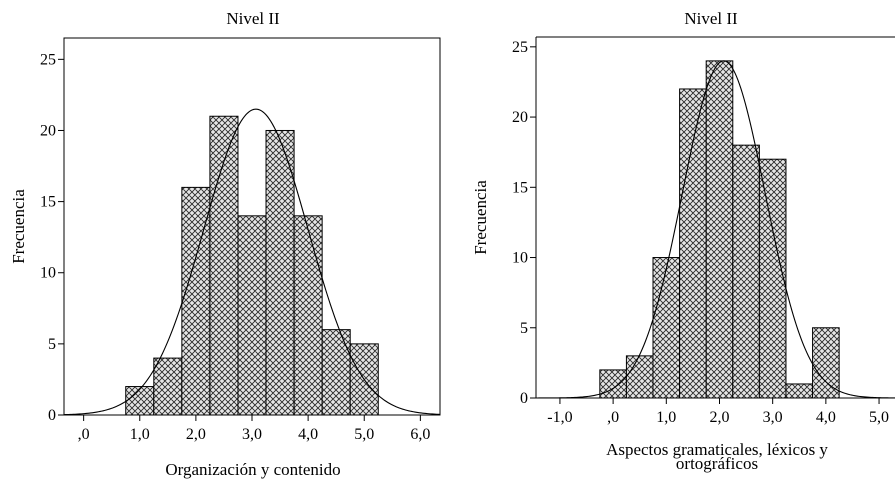 This screenshot has width=895, height=488. I want to click on x-axis-label-line: ortográficos, so click(717, 463).